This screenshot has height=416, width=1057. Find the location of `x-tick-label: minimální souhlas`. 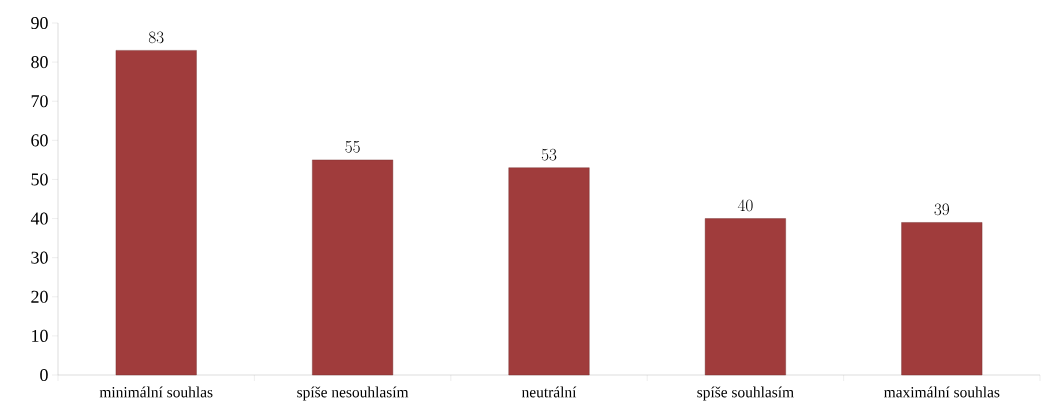

x-tick-label: minimální souhlas is located at coordinates (156, 392).